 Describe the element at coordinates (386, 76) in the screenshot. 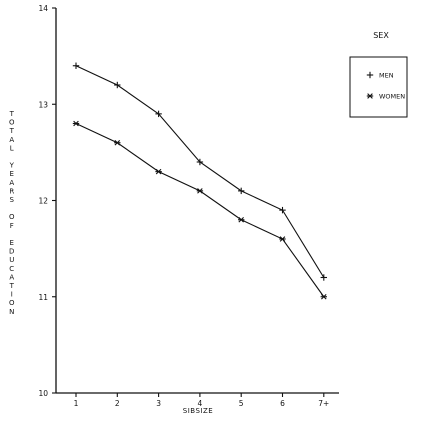

I see `legend-label: MEN` at that location.